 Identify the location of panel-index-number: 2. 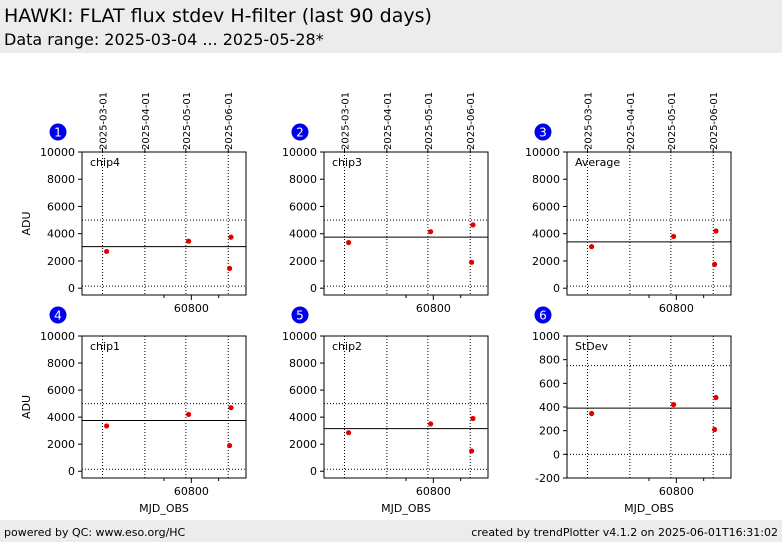
(300, 133).